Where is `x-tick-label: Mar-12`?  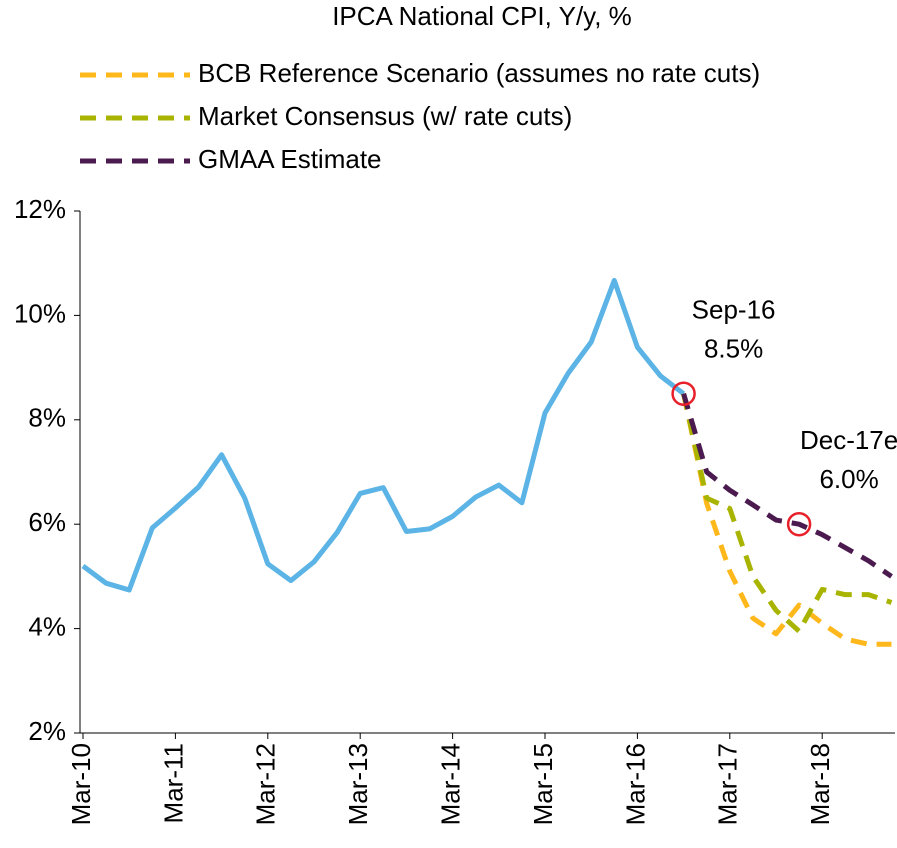
x-tick-label: Mar-12 is located at coordinates (266, 784).